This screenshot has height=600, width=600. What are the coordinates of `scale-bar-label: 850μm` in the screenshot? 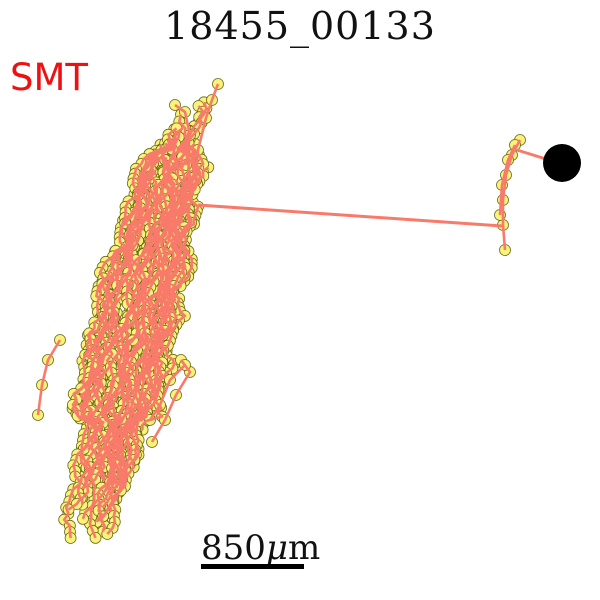 It's located at (260, 548).